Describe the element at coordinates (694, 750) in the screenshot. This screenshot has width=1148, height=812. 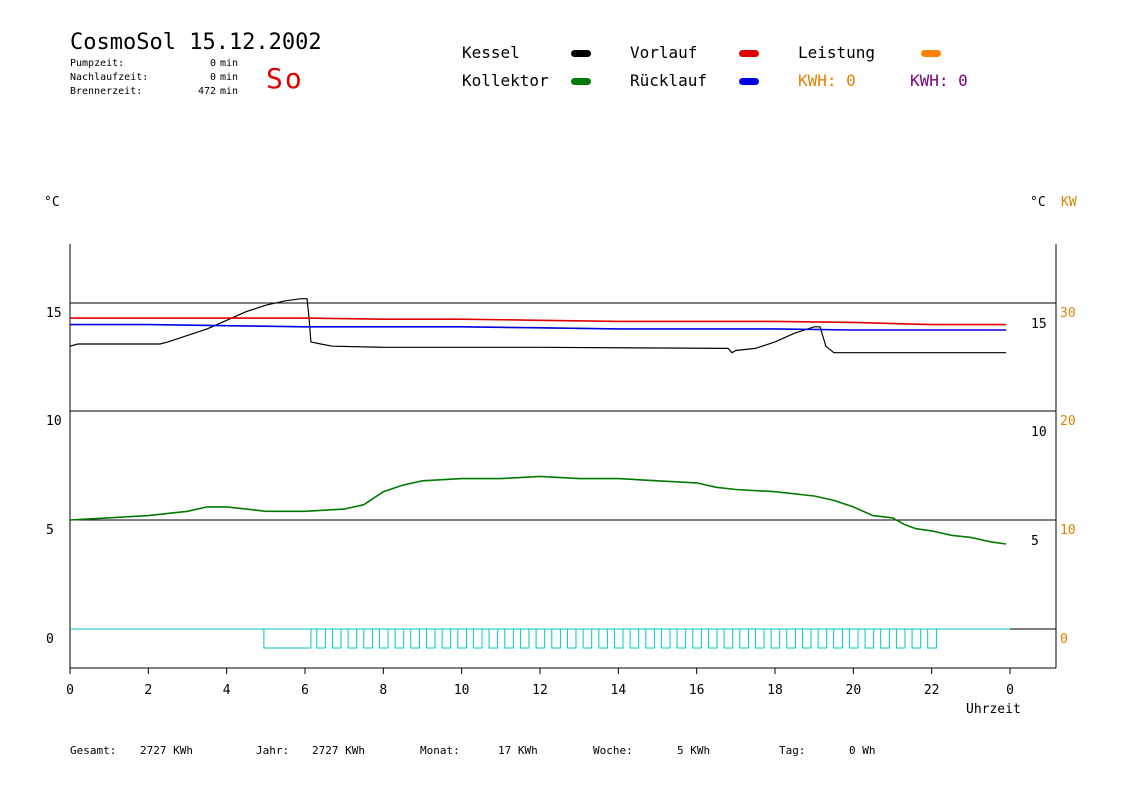
I see `footer-value: 5 KWh` at that location.